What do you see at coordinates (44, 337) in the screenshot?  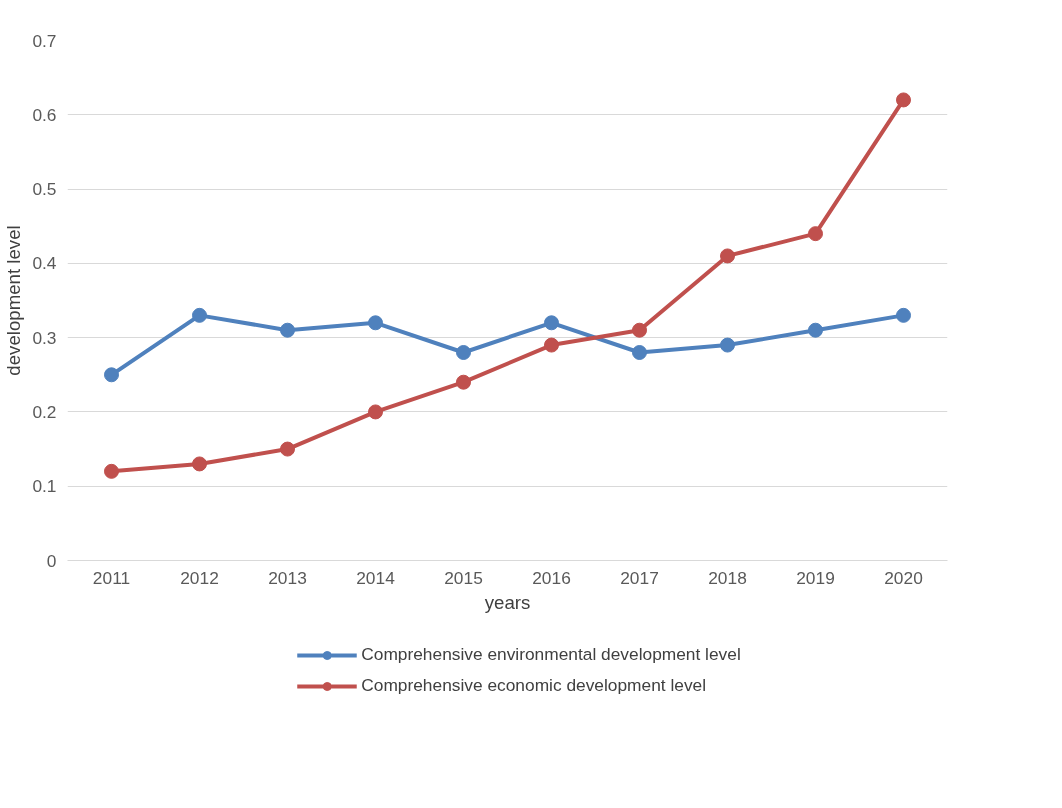 I see `y-tick-label: 0.3` at bounding box center [44, 337].